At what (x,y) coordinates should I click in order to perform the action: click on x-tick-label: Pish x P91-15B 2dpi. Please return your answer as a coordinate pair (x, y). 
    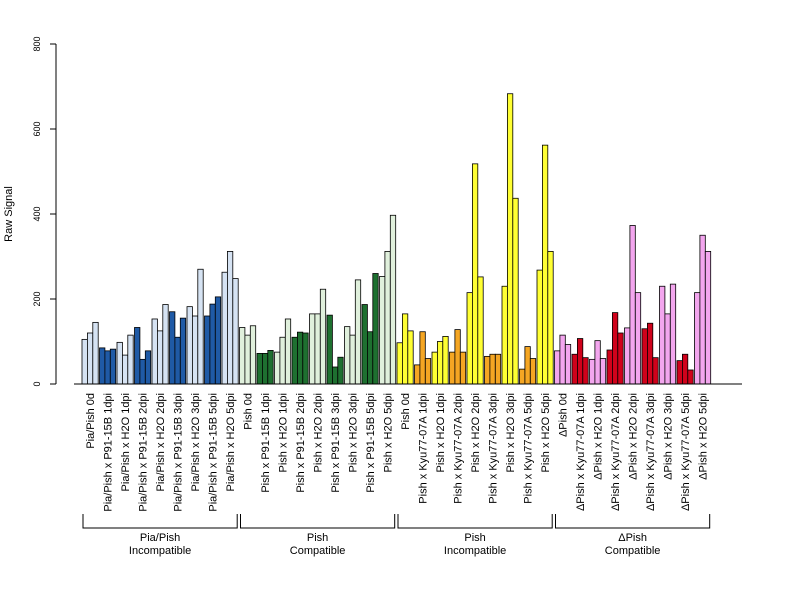
    Looking at the image, I should click on (301, 443).